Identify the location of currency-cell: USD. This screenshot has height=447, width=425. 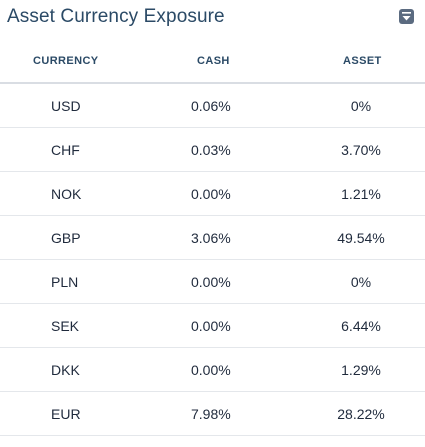
(66, 105).